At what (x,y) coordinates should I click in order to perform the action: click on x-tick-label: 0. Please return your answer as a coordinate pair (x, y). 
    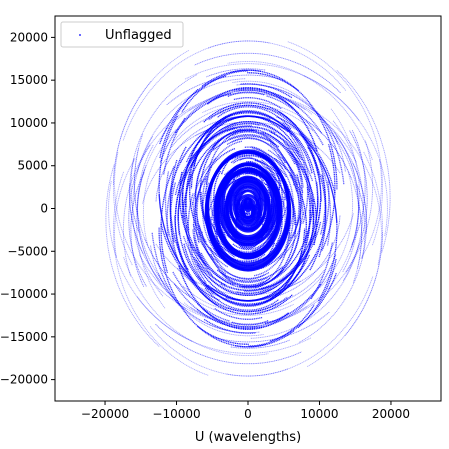
    Looking at the image, I should click on (248, 414).